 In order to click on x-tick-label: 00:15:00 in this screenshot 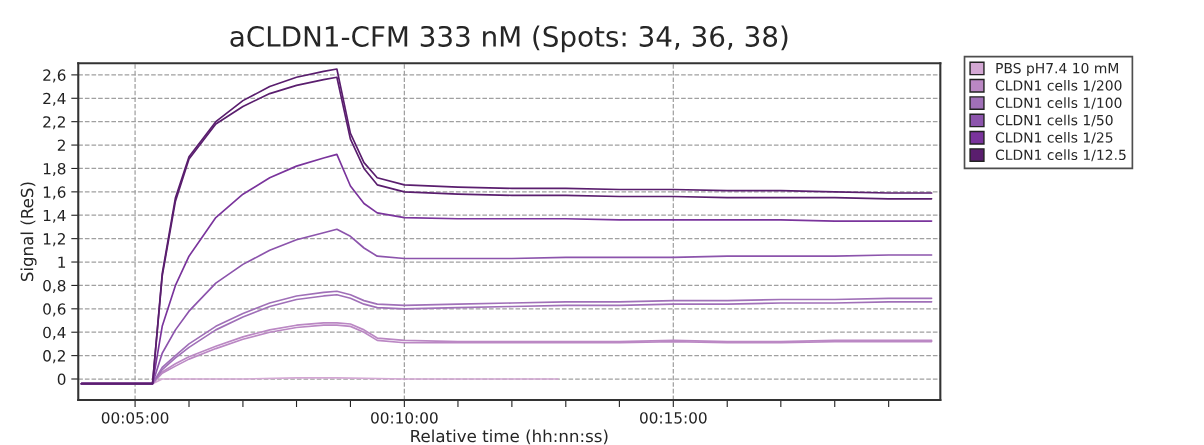, I will do `click(673, 418)`.